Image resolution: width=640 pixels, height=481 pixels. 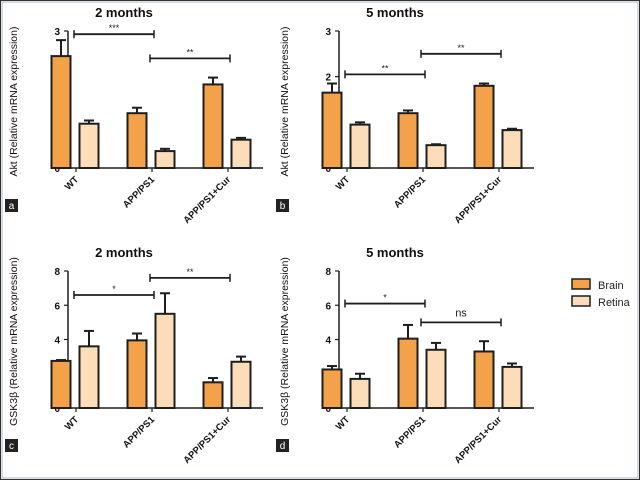 I want to click on panel-label: b, so click(x=283, y=206).